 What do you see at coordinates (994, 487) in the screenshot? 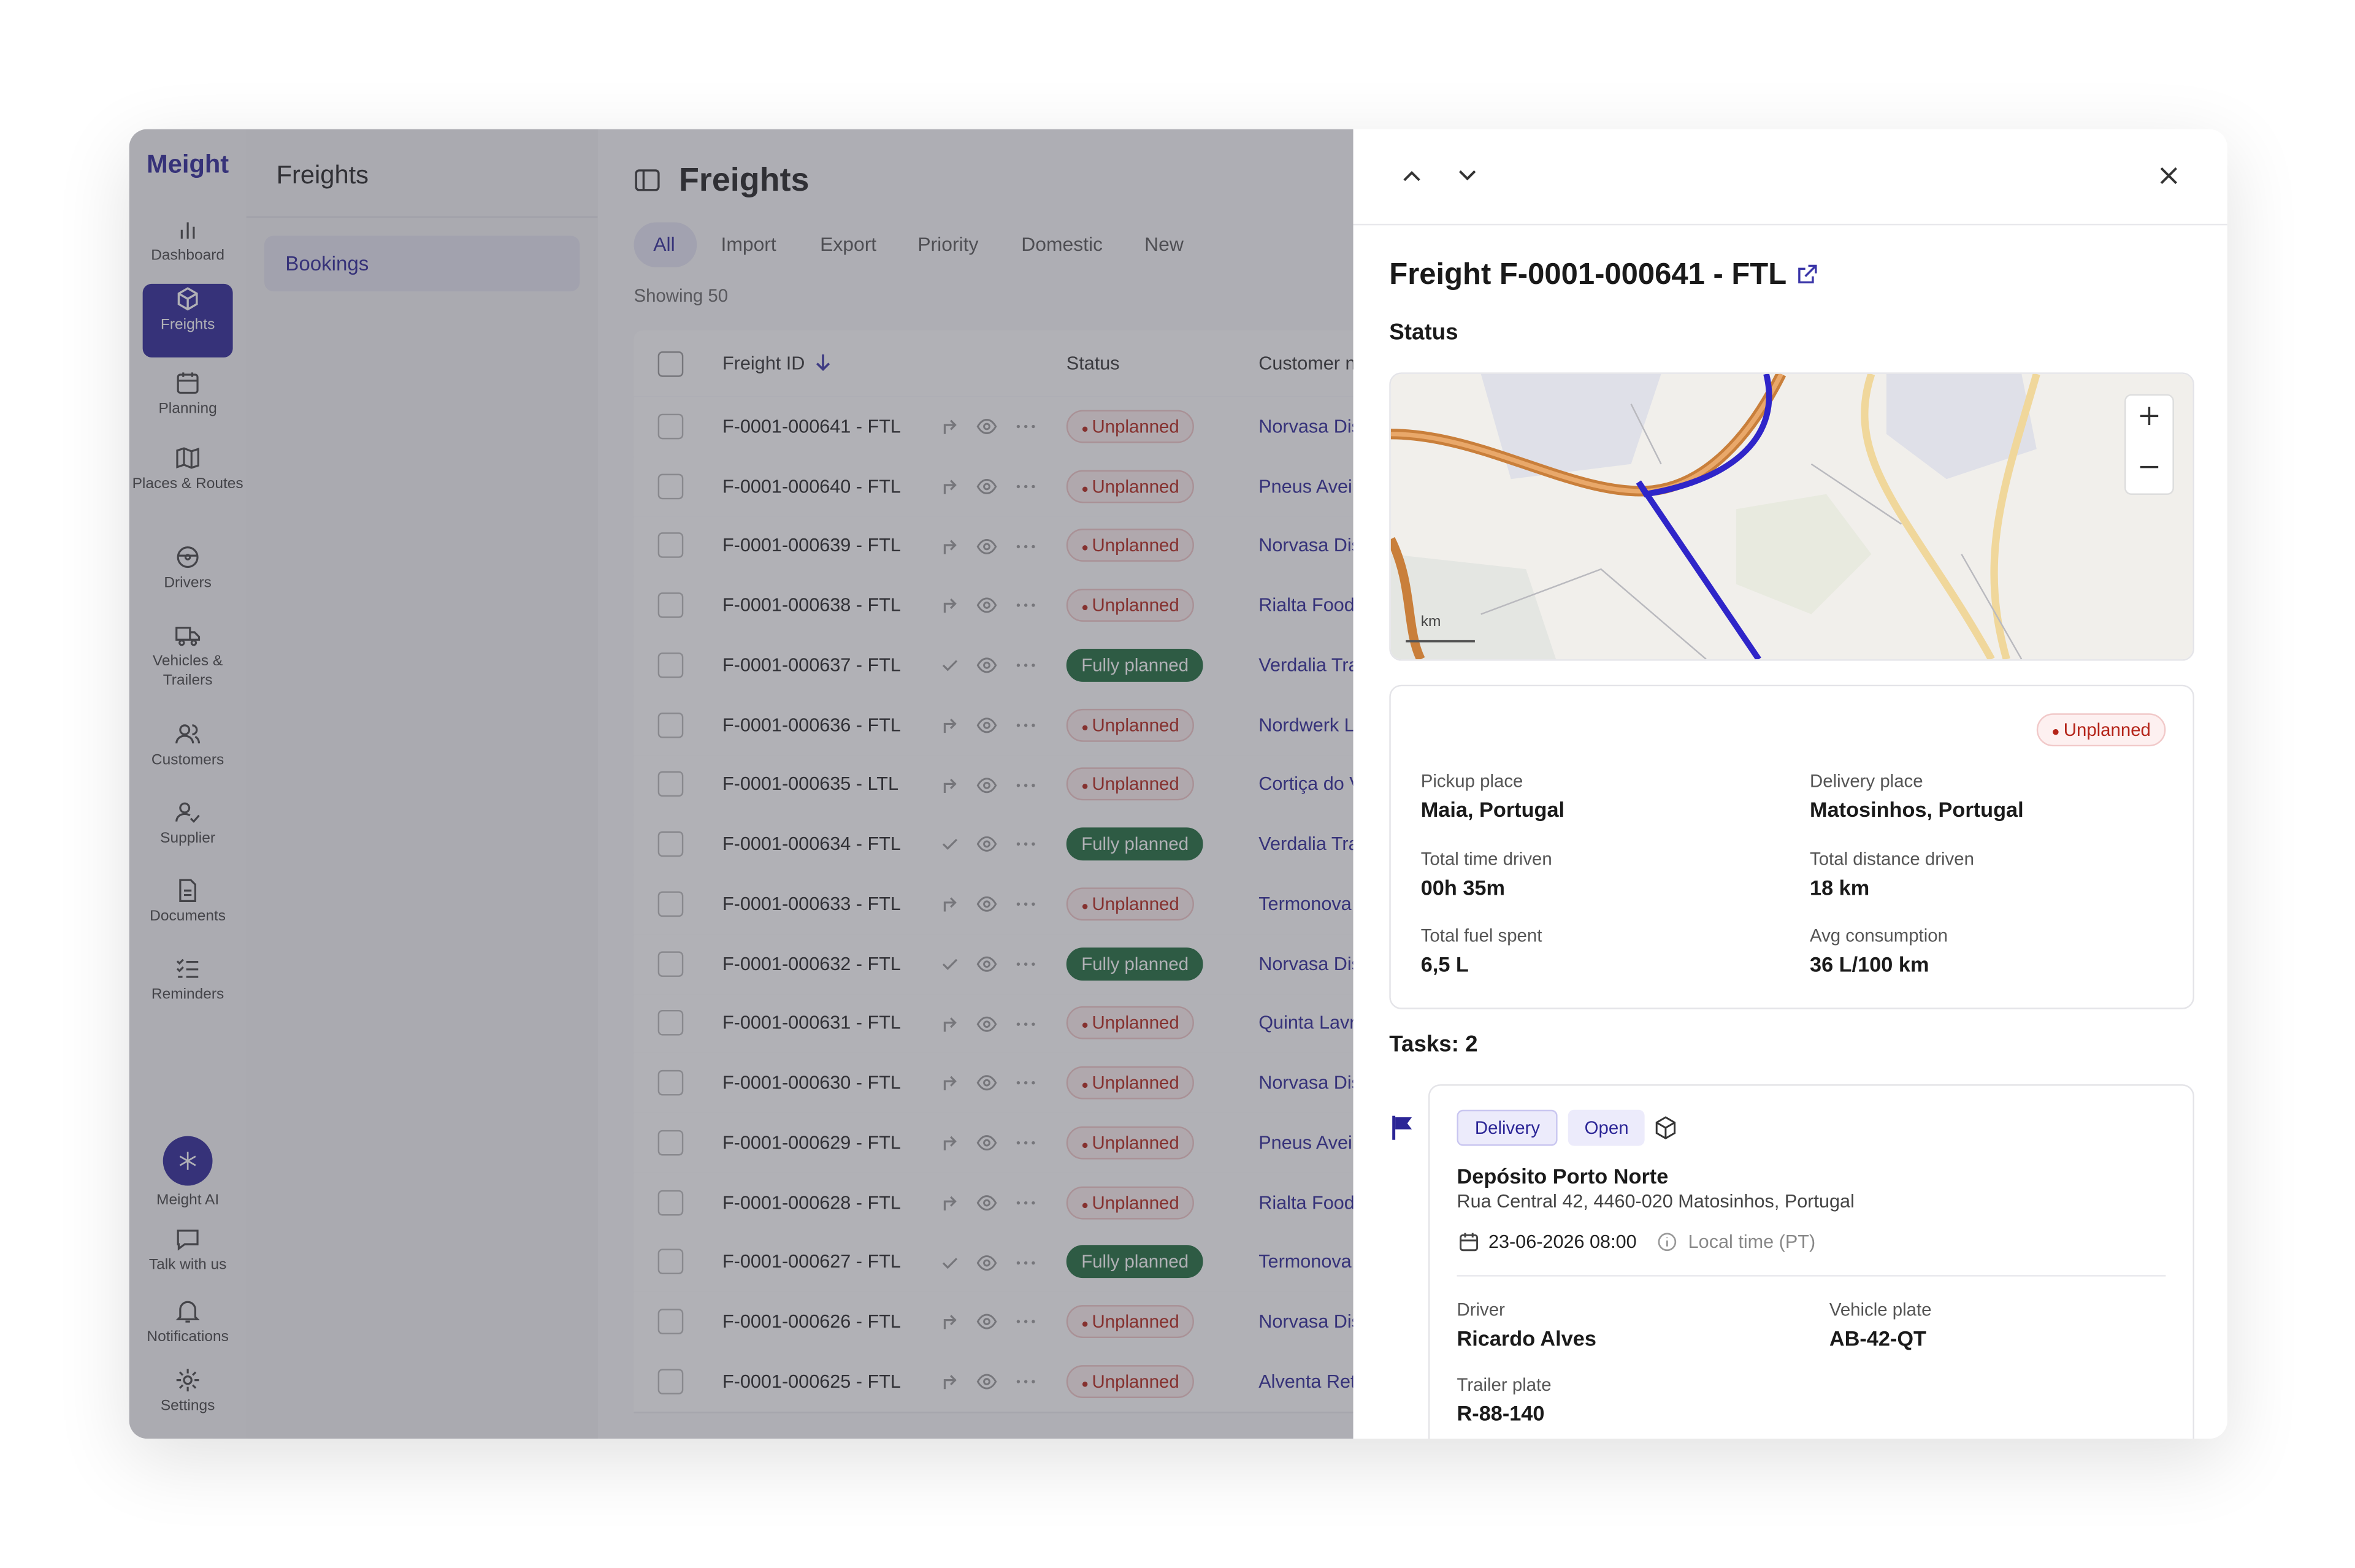
I see `table-row: F-0001-000640 - FTL ● Unplanned Pneus Avei` at bounding box center [994, 487].